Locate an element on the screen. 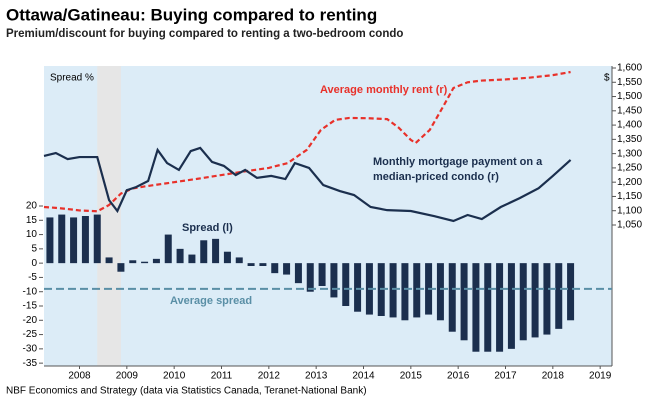 This screenshot has height=401, width=664. y2-tick-label: 1,050 is located at coordinates (629, 225).